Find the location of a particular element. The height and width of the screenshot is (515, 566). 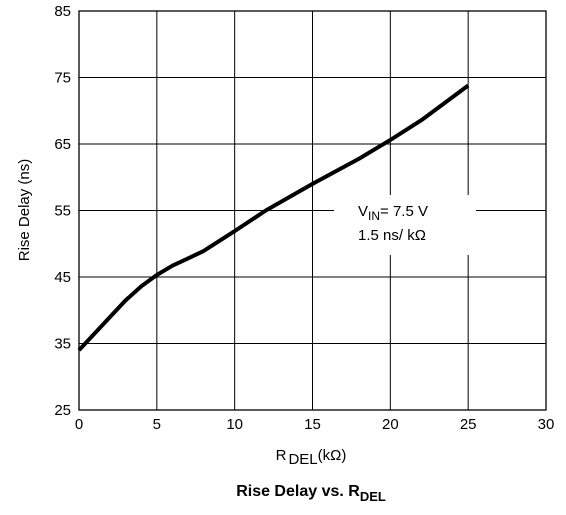

chart-title: Rise Delay vs. RDEL is located at coordinates (311, 493).